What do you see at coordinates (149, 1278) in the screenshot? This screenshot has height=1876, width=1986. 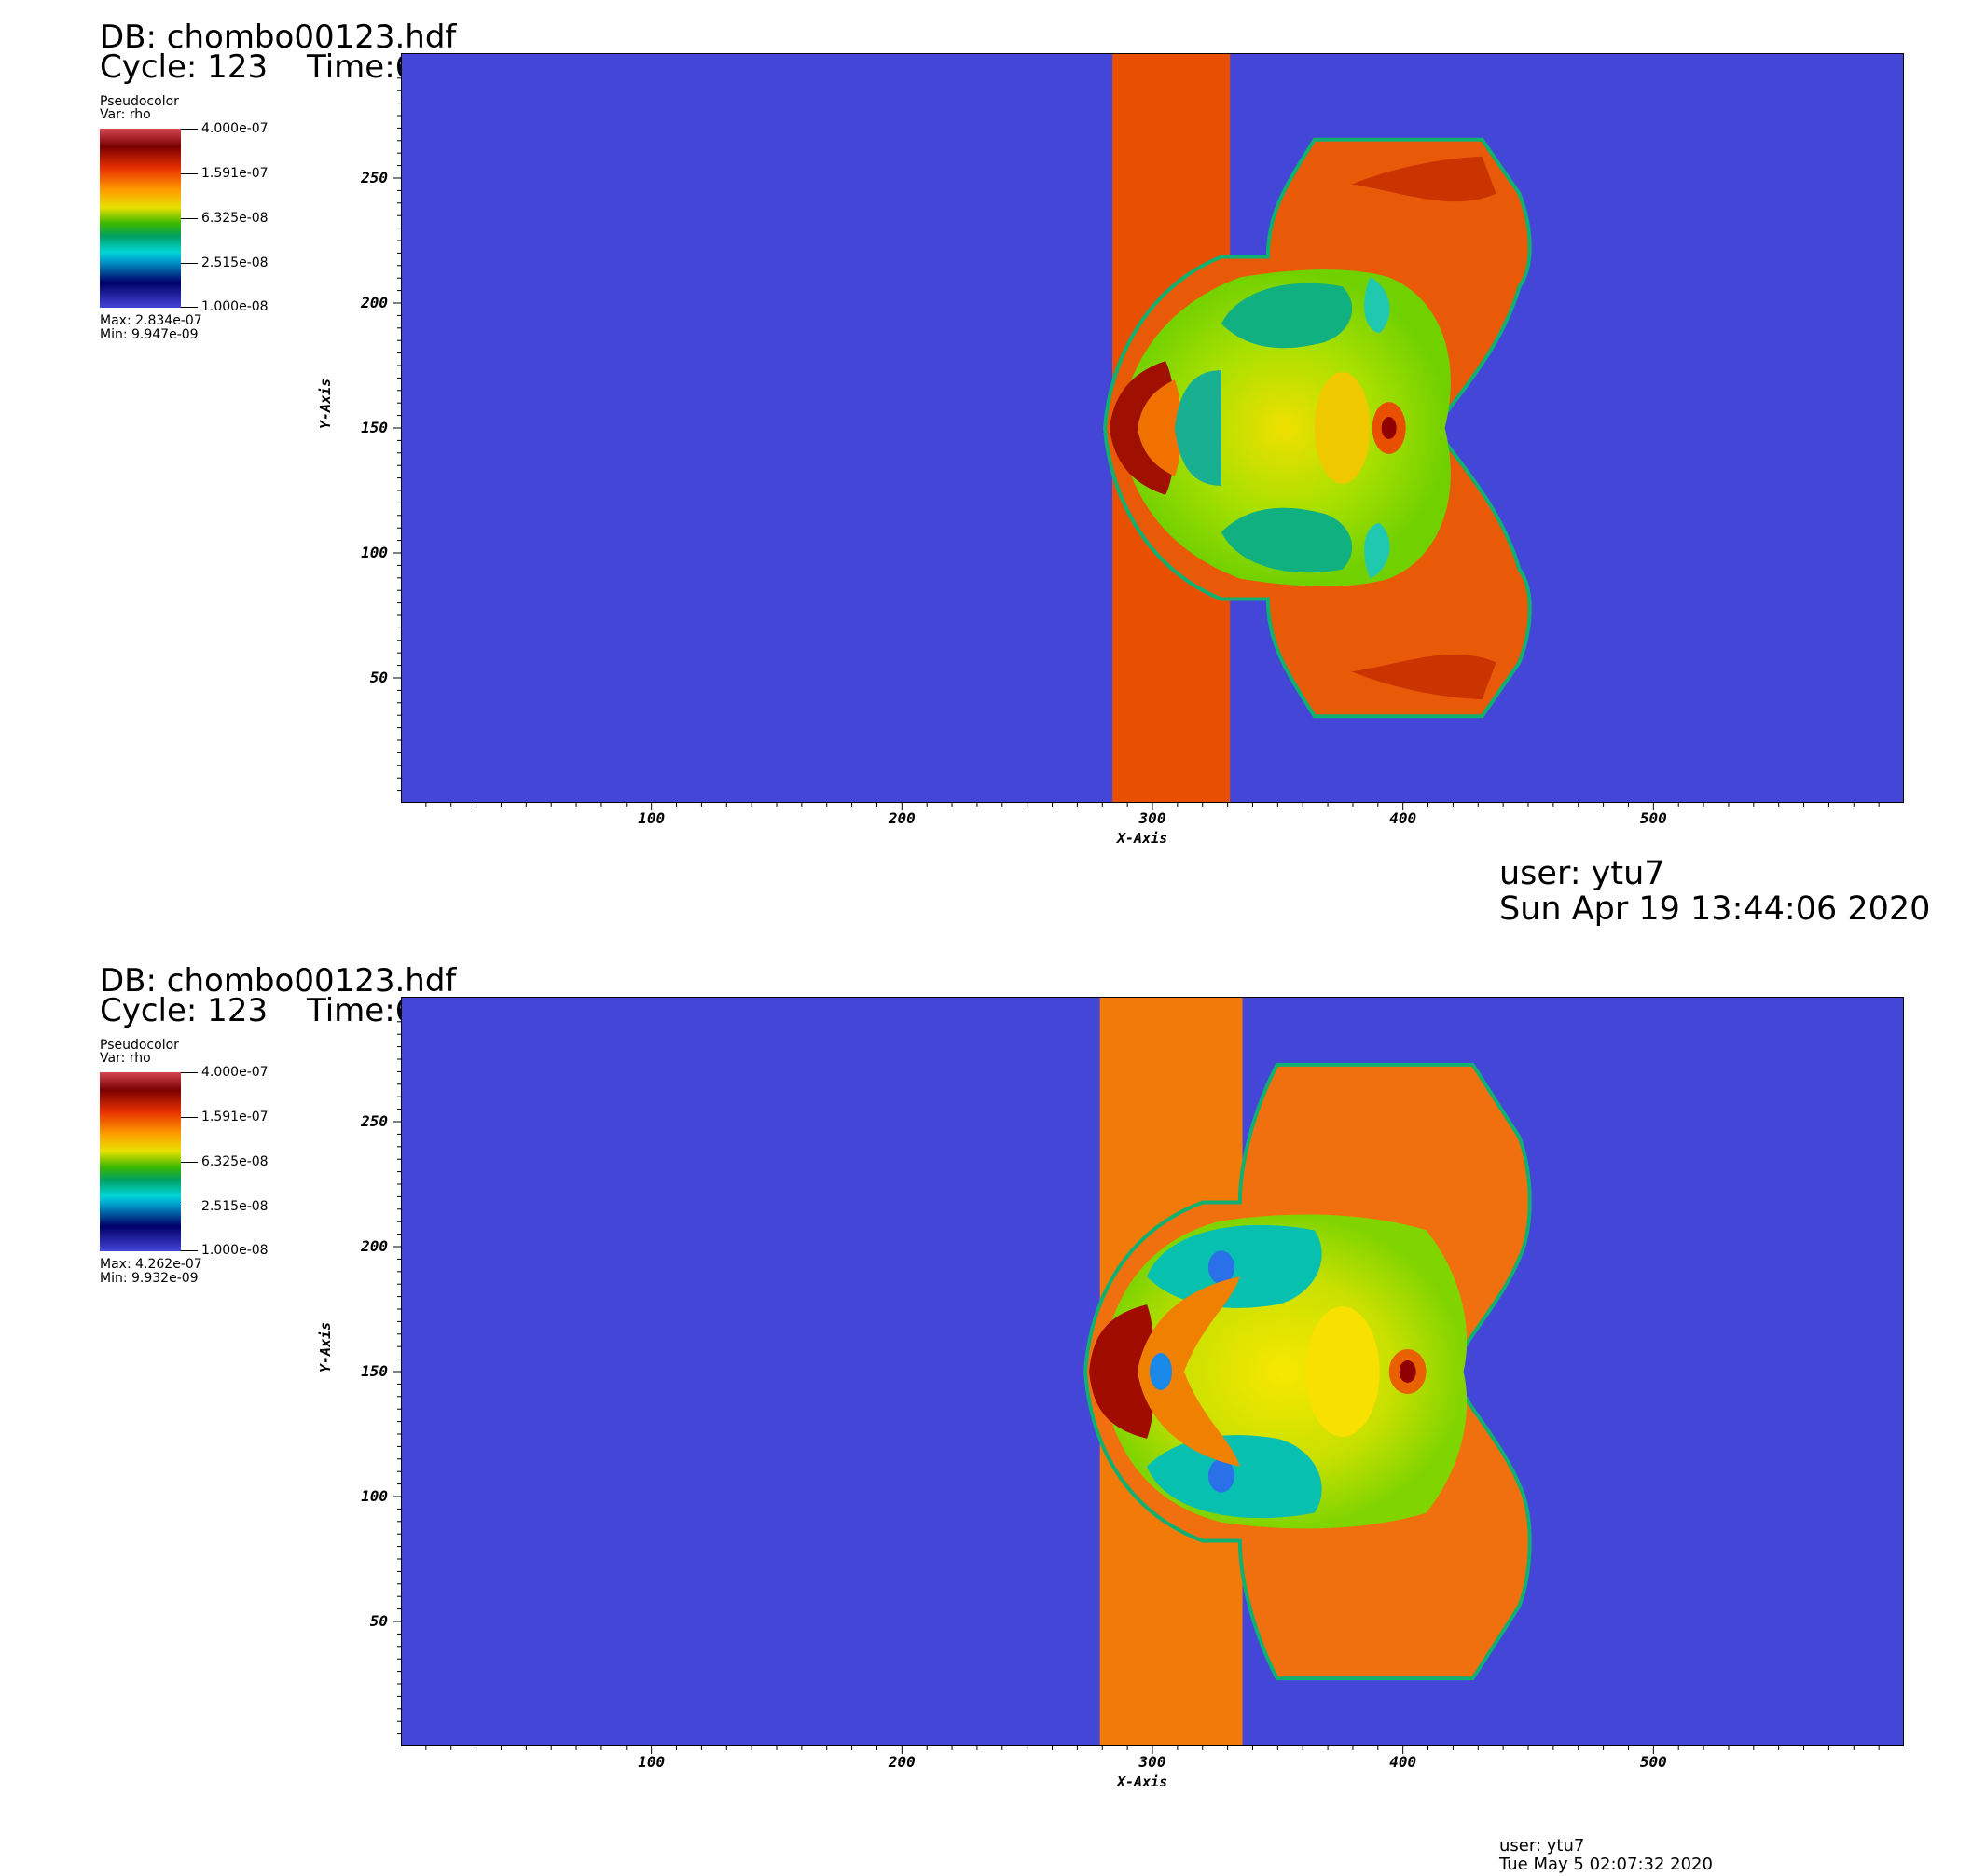 I see `legend-min: Min: 9.932e-09` at bounding box center [149, 1278].